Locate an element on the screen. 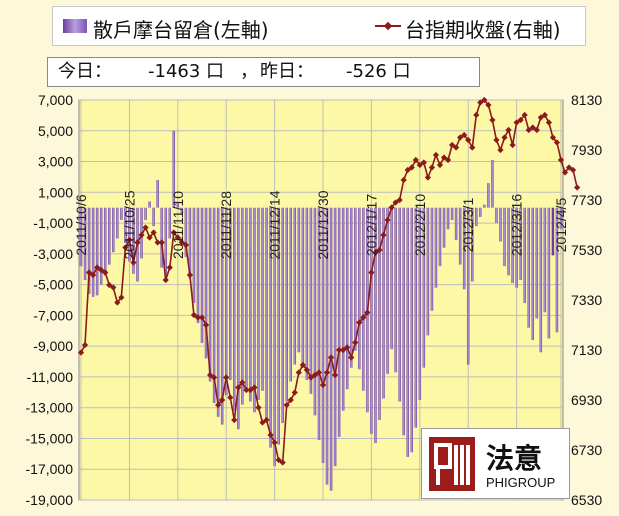  right-tick-label: 7330 is located at coordinates (586, 300).